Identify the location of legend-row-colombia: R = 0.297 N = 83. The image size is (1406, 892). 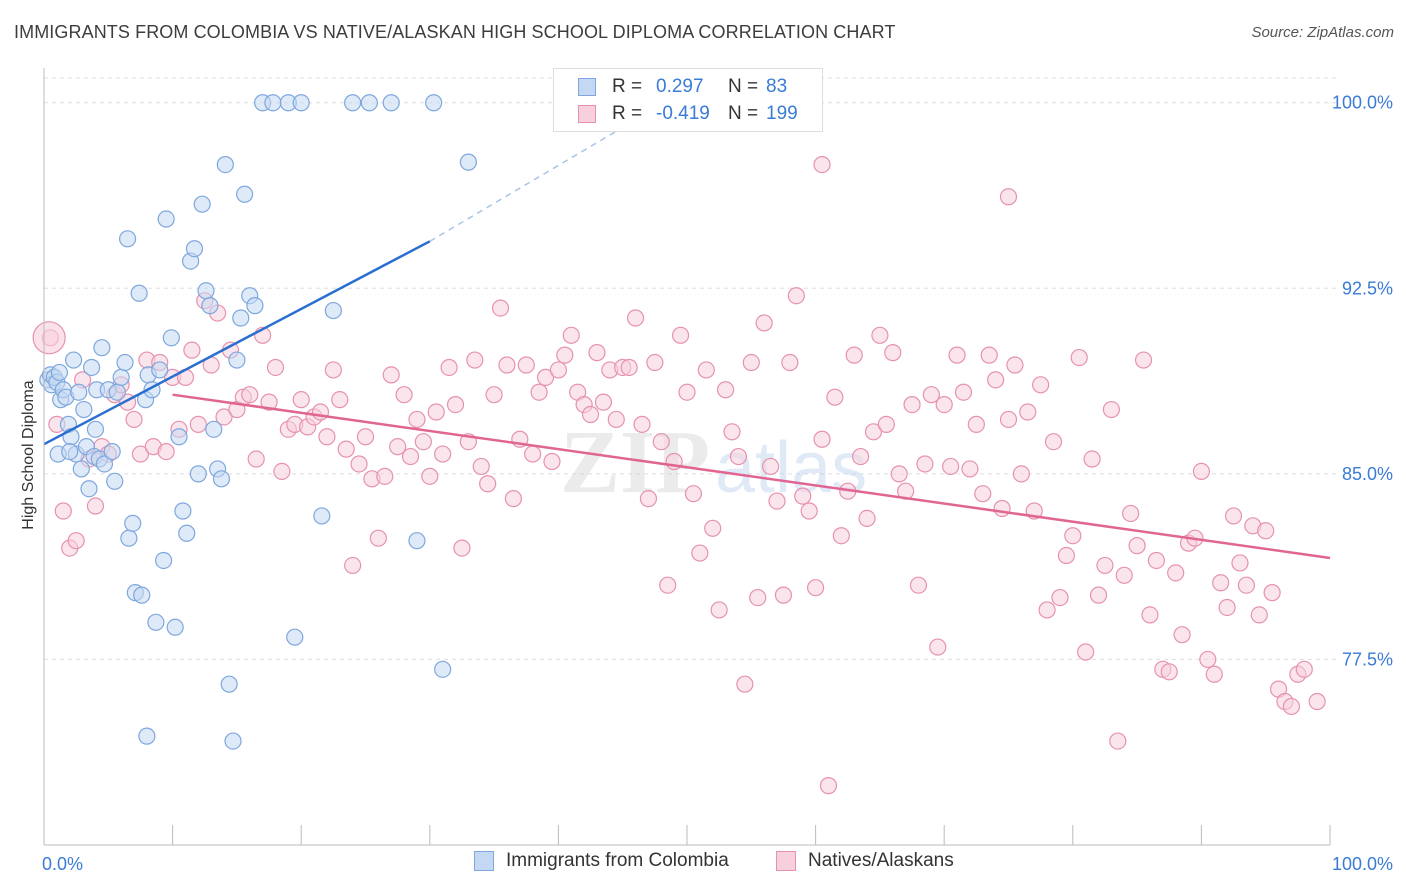
(680, 87).